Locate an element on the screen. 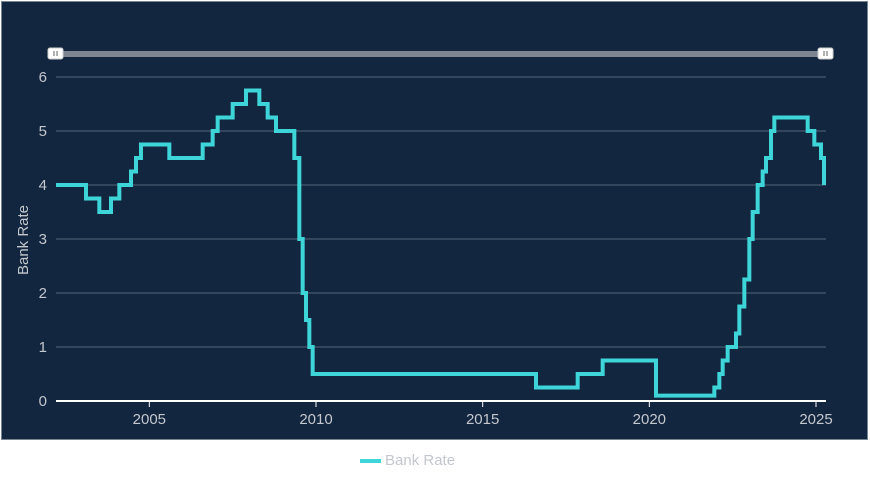 The width and height of the screenshot is (870, 500). y-tick-label: 1 is located at coordinates (43, 347).